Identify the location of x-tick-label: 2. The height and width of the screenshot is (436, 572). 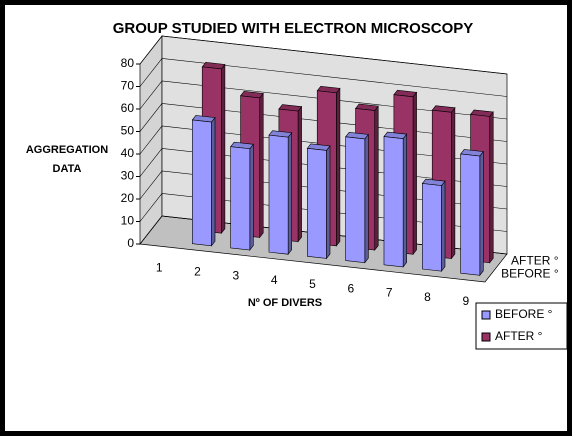
(197, 272).